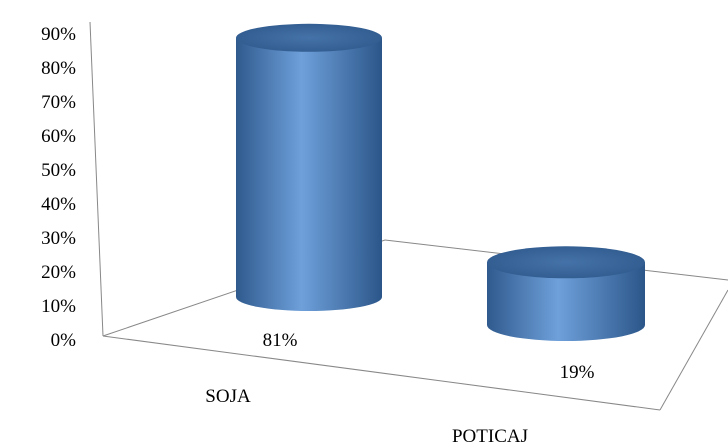 This screenshot has height=448, width=728. I want to click on y-tick-label: 60%, so click(58, 136).